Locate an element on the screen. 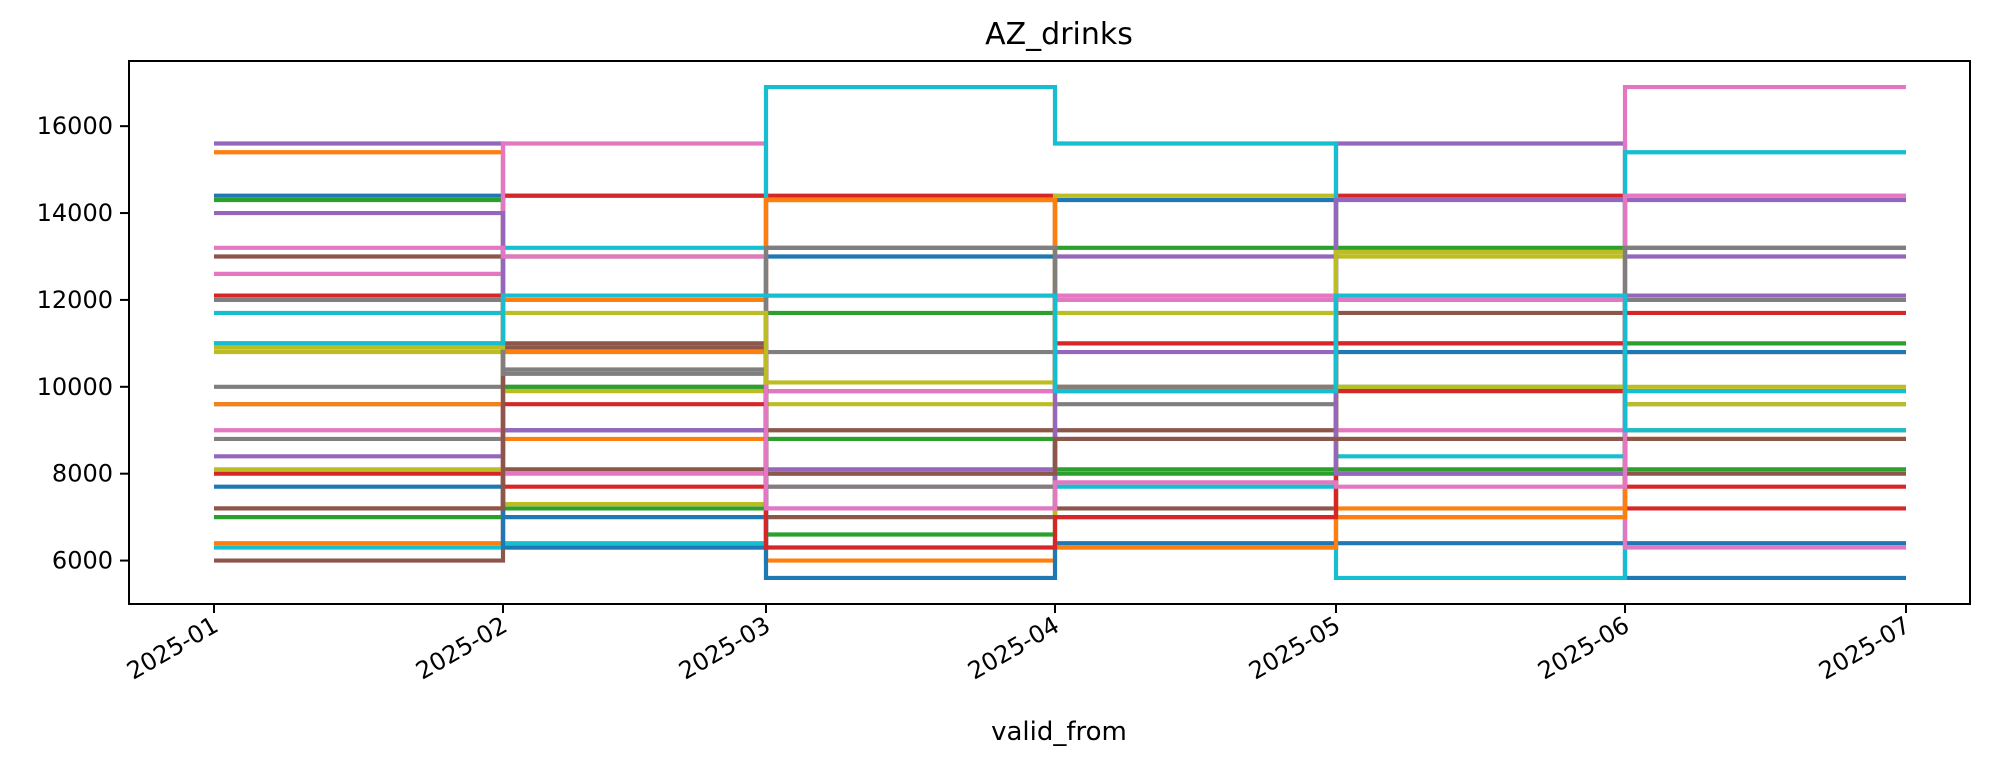 This screenshot has height=767, width=2009. y-tick-label: 14000 is located at coordinates (75, 213).